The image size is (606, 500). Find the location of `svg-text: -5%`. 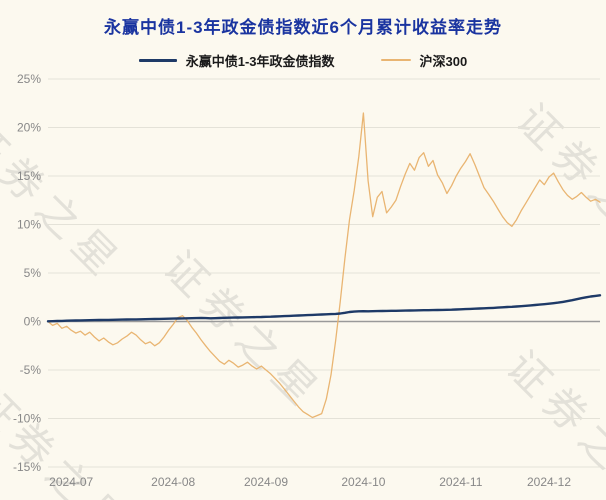

svg-text: -5% is located at coordinates (31, 370).